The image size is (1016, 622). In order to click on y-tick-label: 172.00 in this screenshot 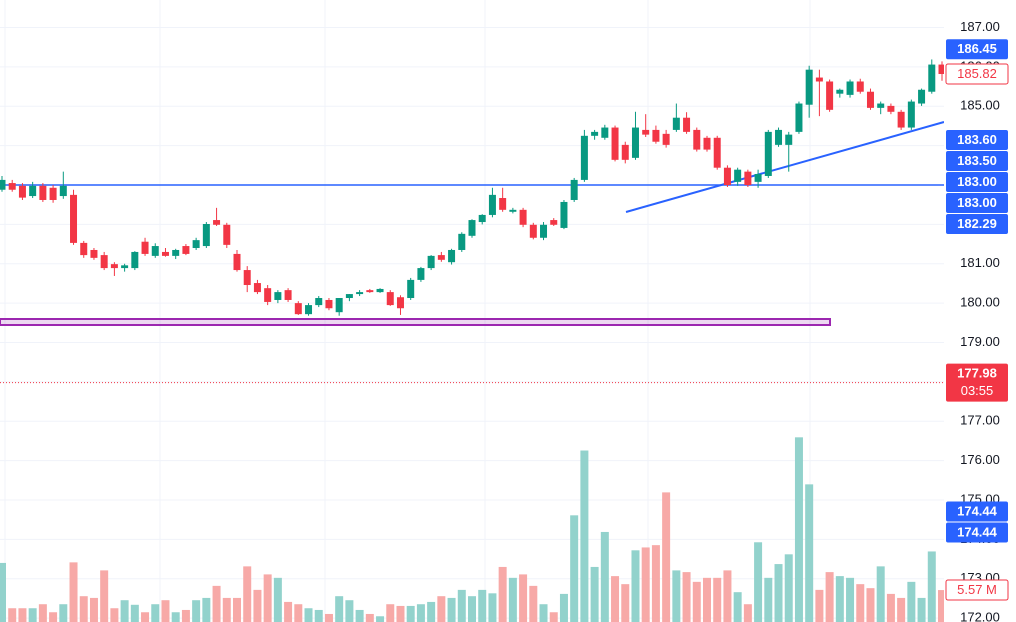, I will do `click(980, 616)`.